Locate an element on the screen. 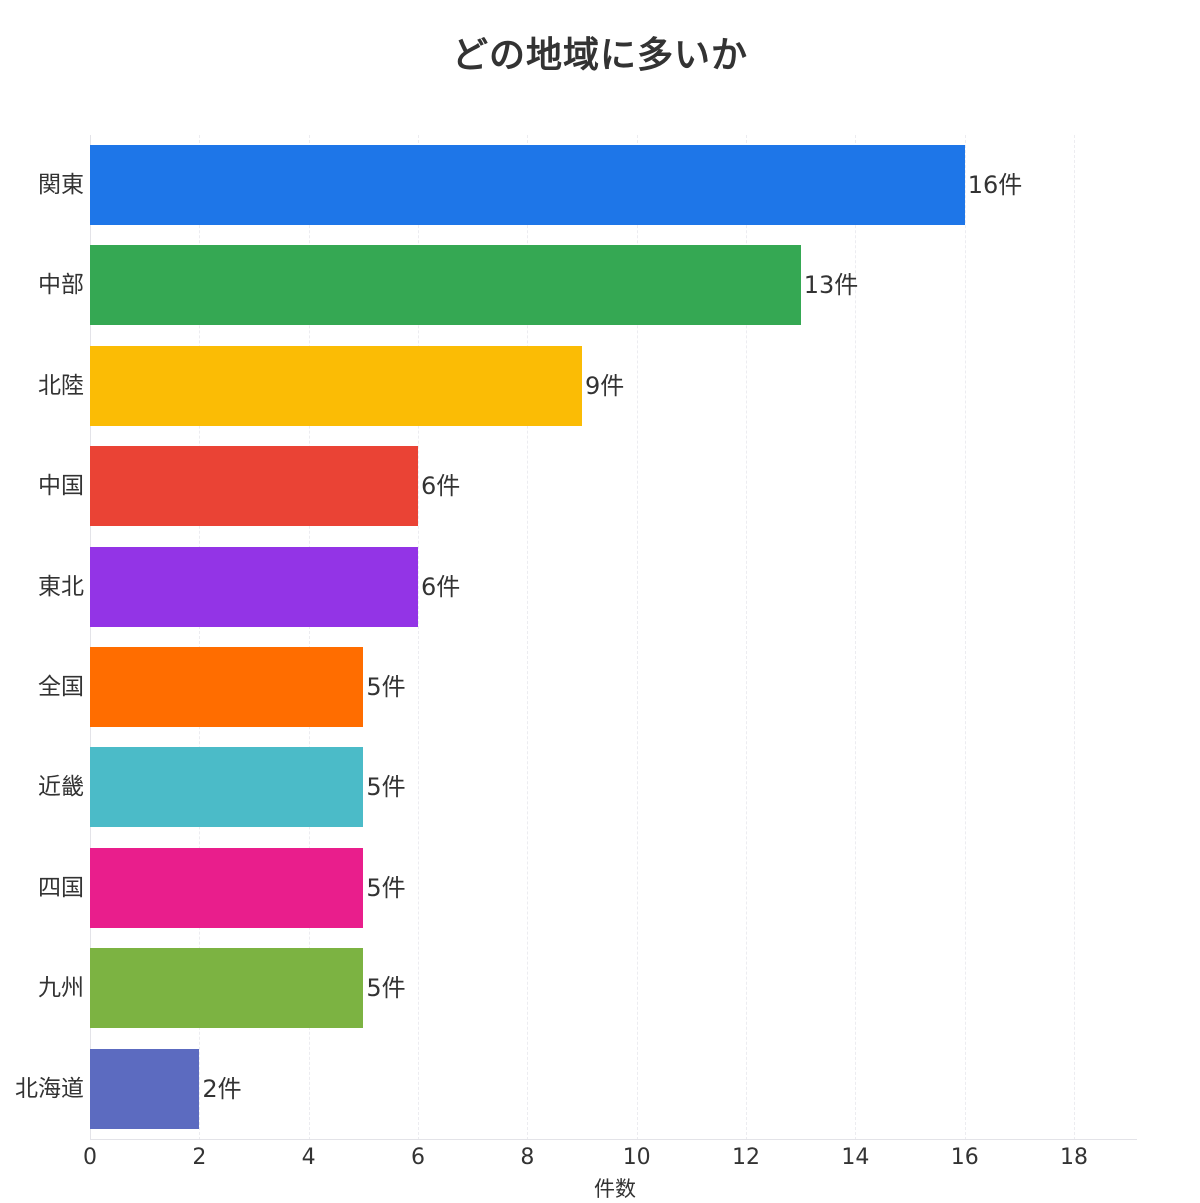  category-label: 関東 is located at coordinates (61, 185).